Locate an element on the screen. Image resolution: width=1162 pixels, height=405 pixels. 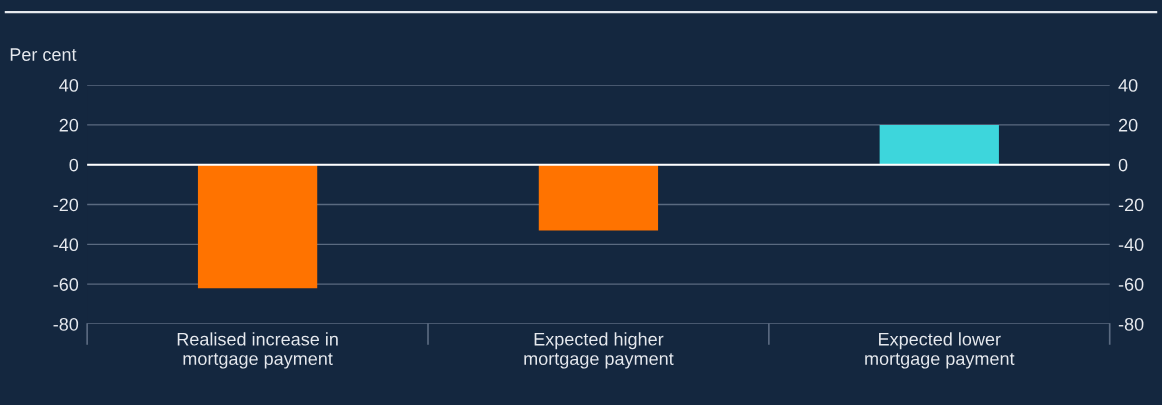
y-tick-label: 40 is located at coordinates (69, 85).